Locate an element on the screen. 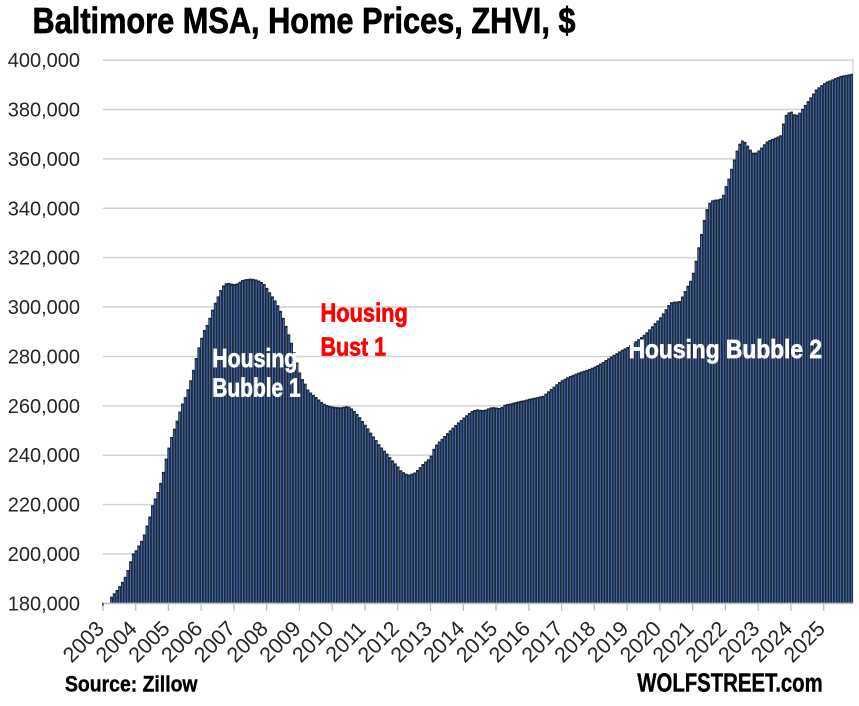 The height and width of the screenshot is (706, 859). svg-text:Baltimore MSA, Home Prices, ZH: Baltimore MSA, Home Prices, ZHVI, $ is located at coordinates (304, 20).